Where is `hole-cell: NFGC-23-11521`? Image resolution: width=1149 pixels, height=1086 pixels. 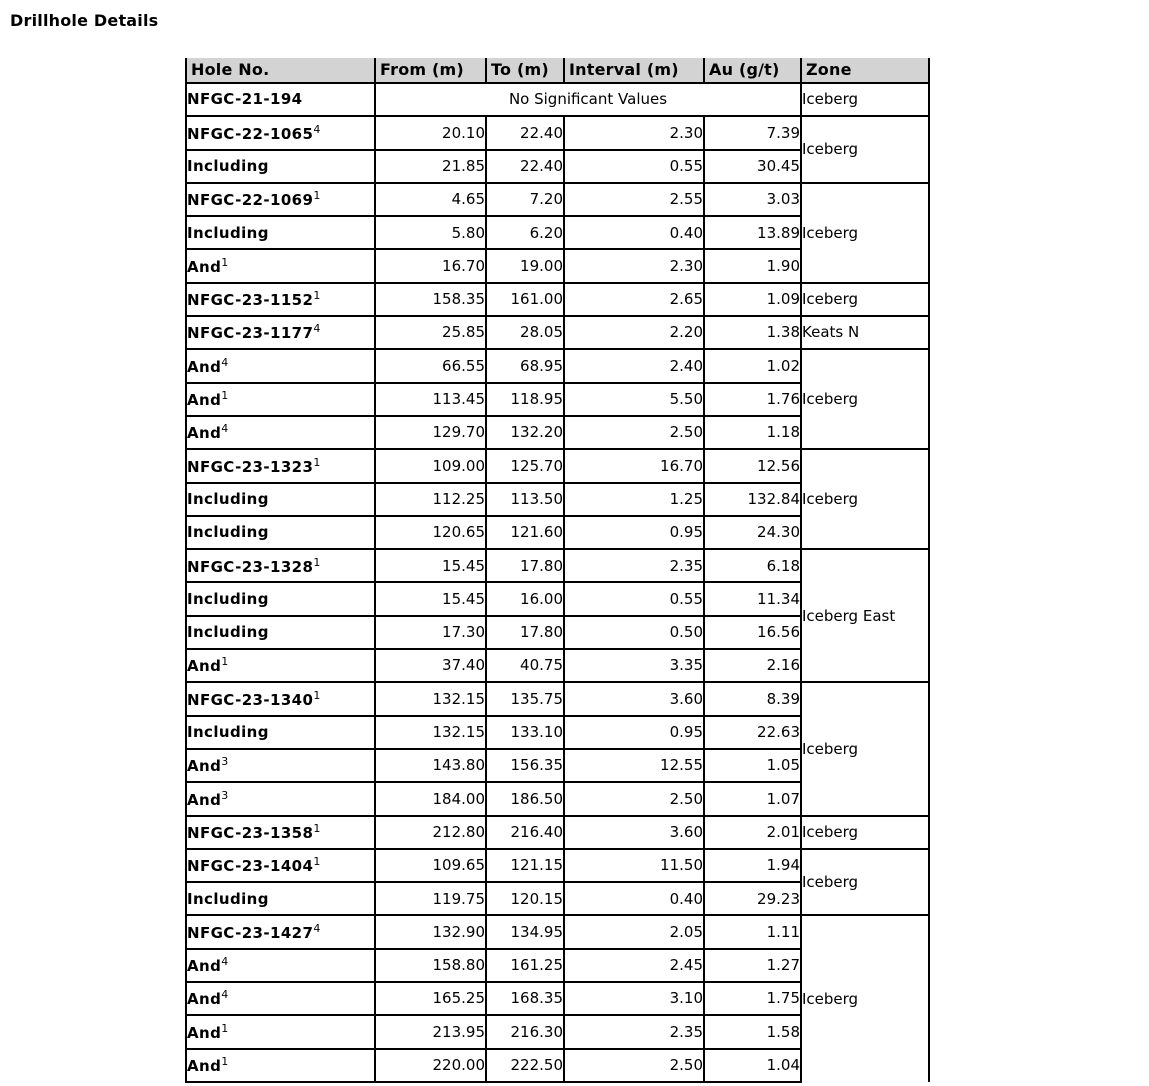 hole-cell: NFGC-23-11521 is located at coordinates (280, 299).